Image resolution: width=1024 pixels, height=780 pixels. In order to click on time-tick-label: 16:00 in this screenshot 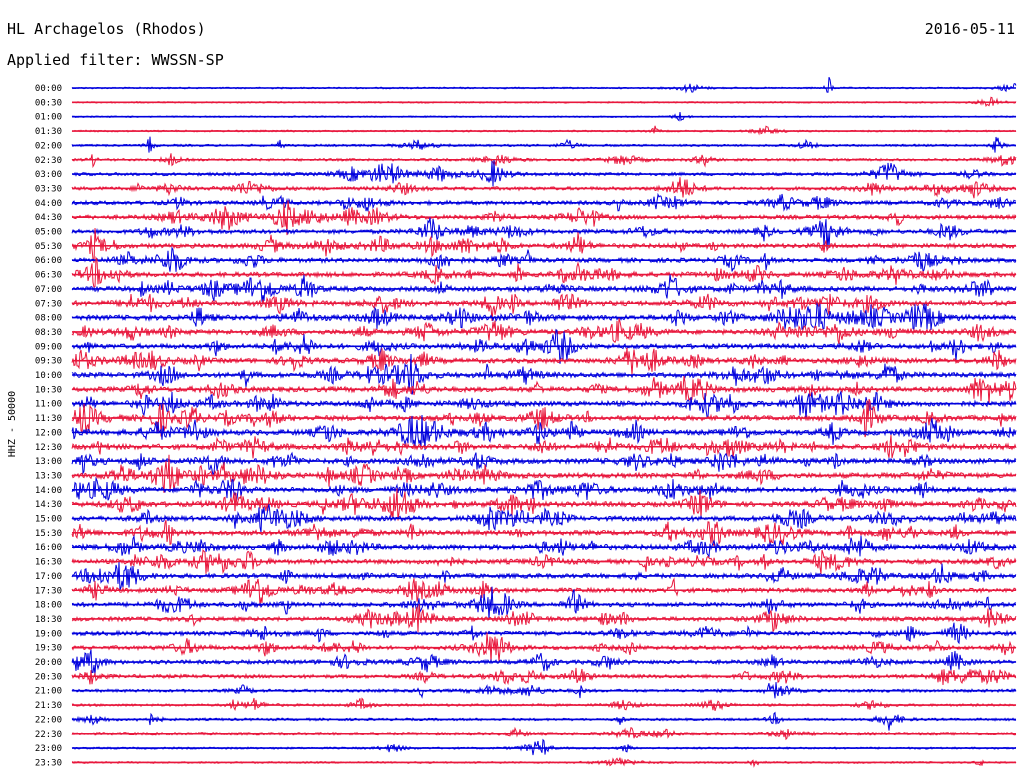, I will do `click(48, 548)`.